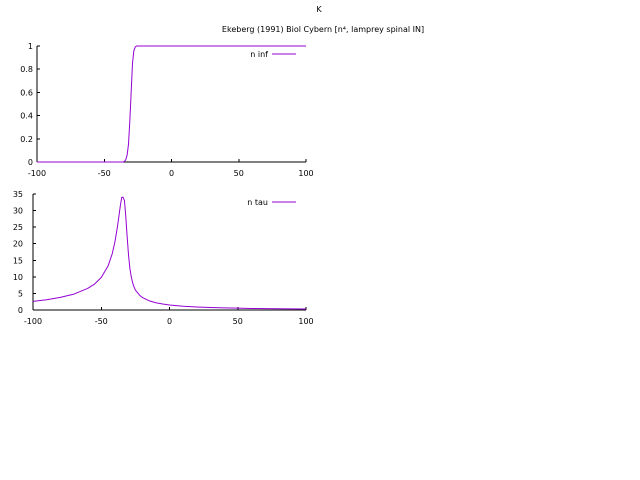 The image size is (640, 480). What do you see at coordinates (18, 260) in the screenshot?
I see `y-tick-label: 15` at bounding box center [18, 260].